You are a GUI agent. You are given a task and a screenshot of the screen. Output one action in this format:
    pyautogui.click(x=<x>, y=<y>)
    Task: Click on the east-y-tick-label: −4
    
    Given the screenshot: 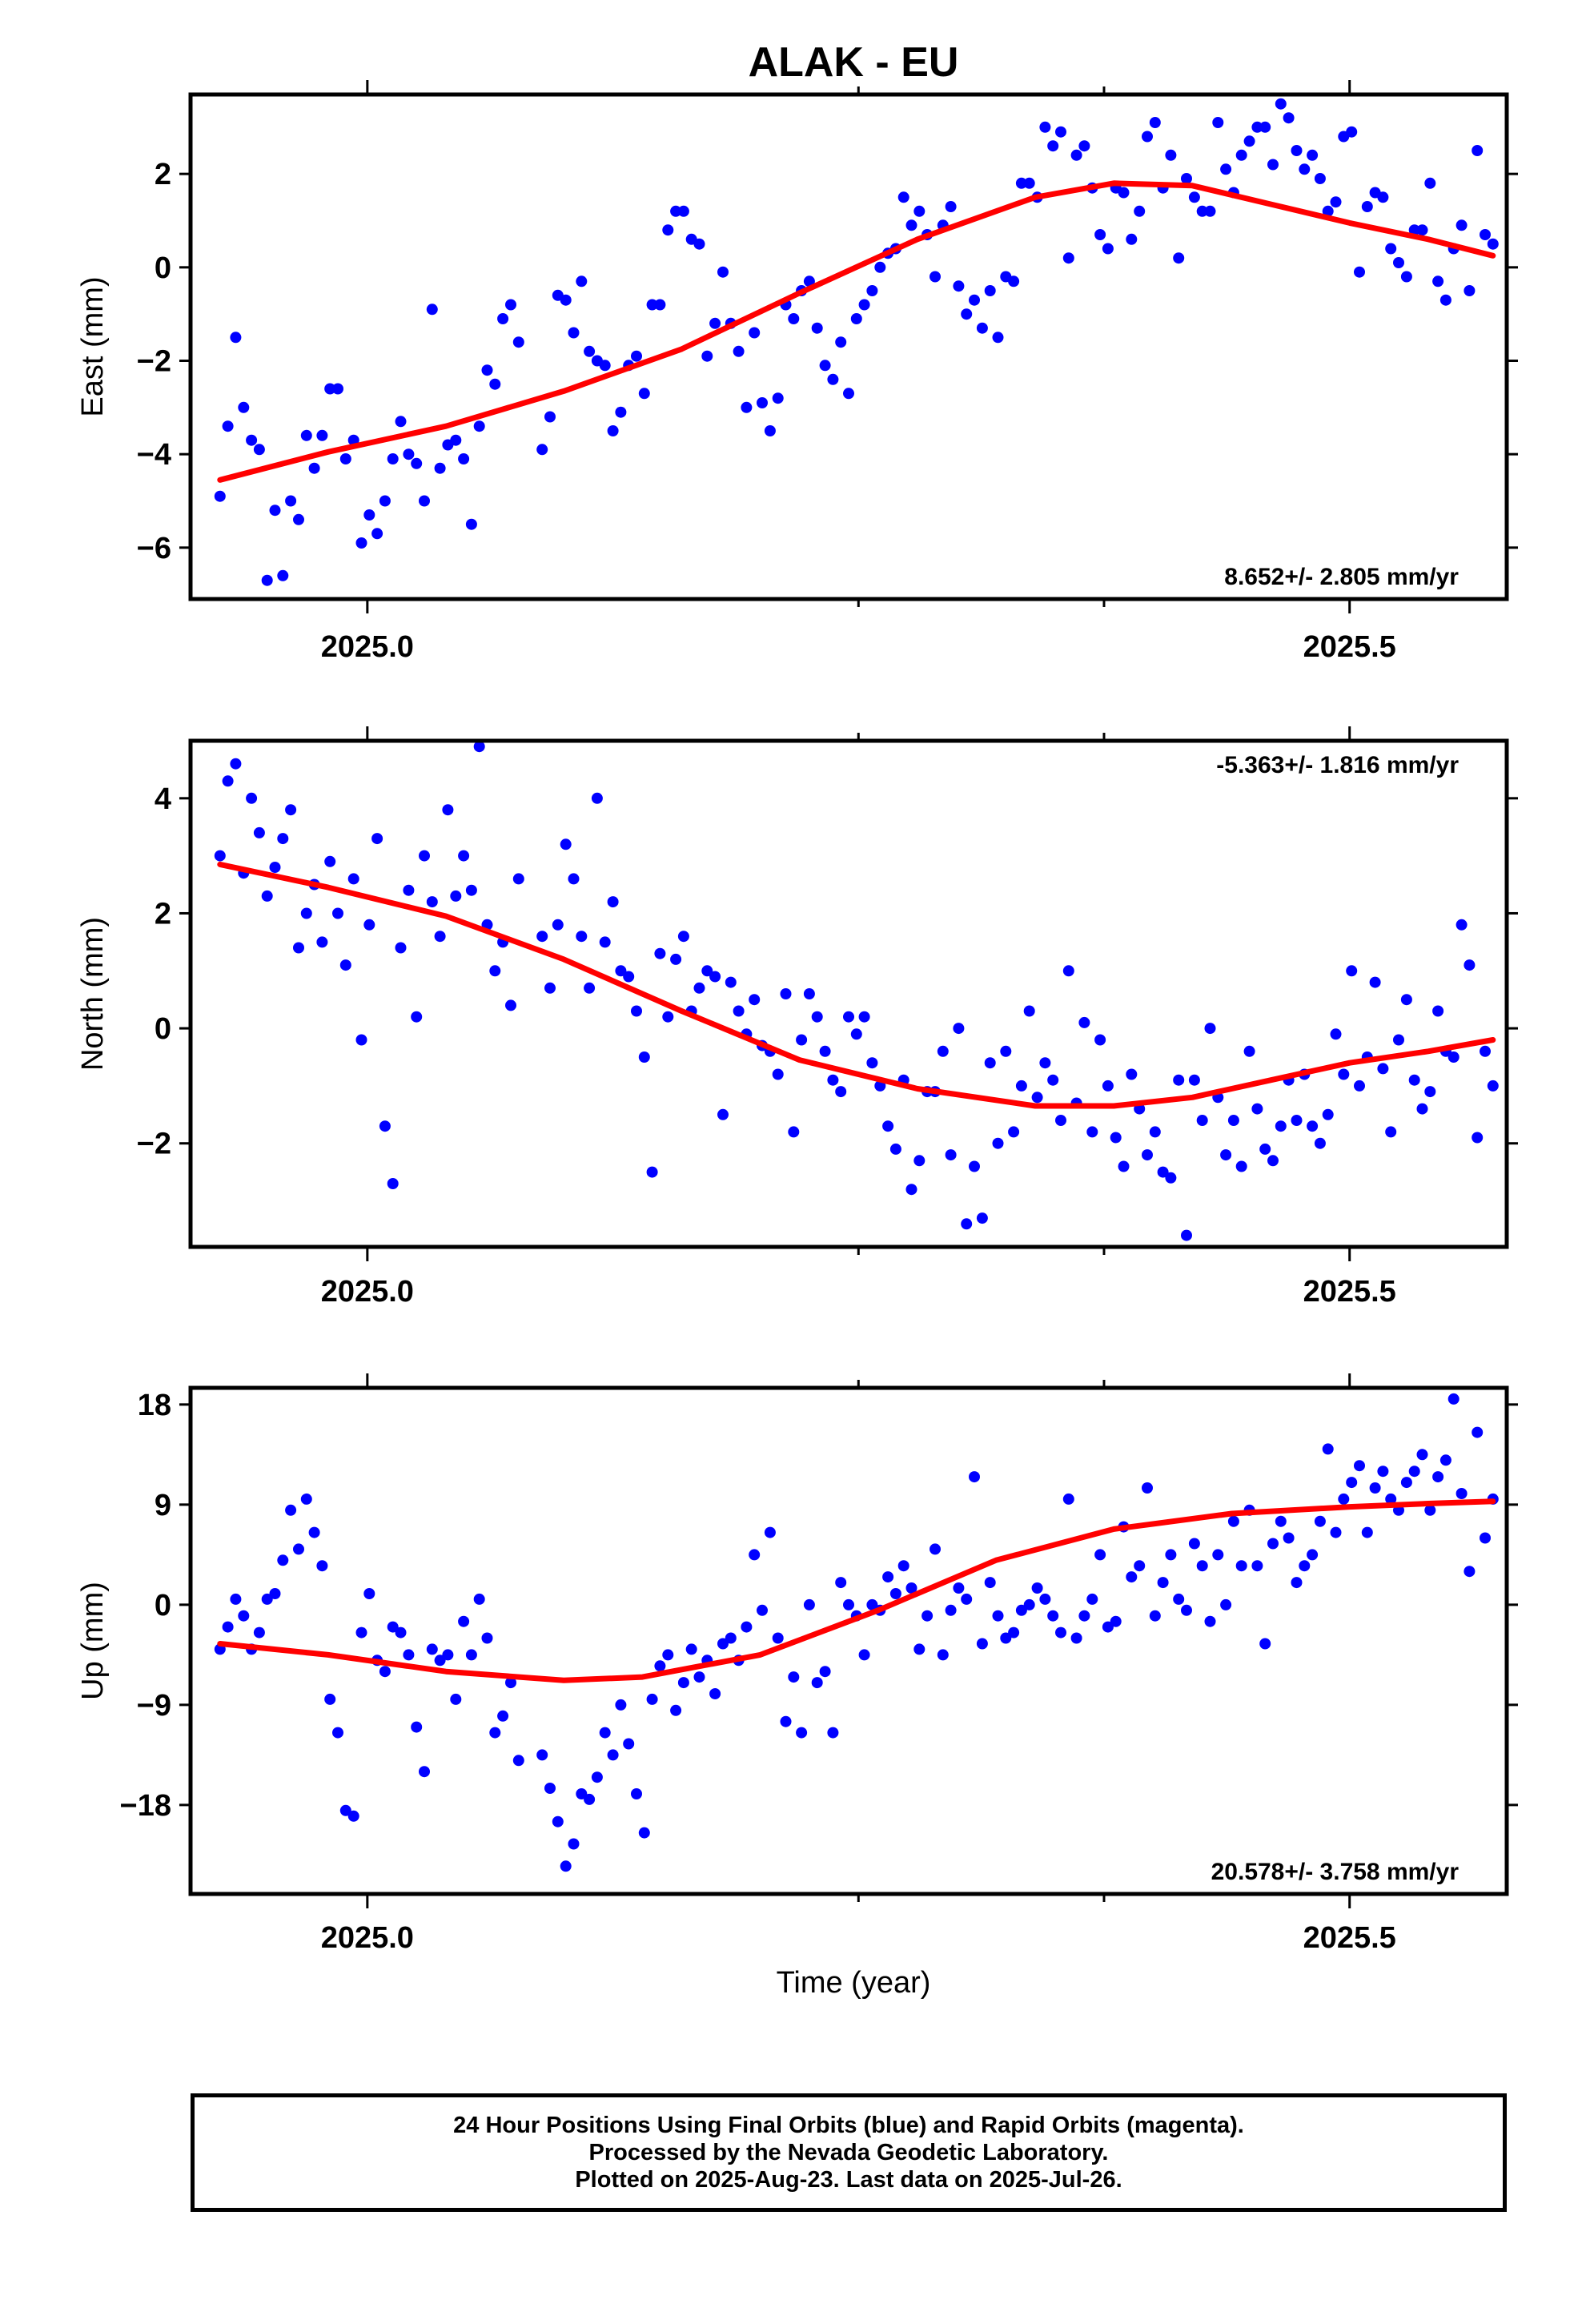 What is the action you would take?
    pyautogui.click(x=154, y=455)
    